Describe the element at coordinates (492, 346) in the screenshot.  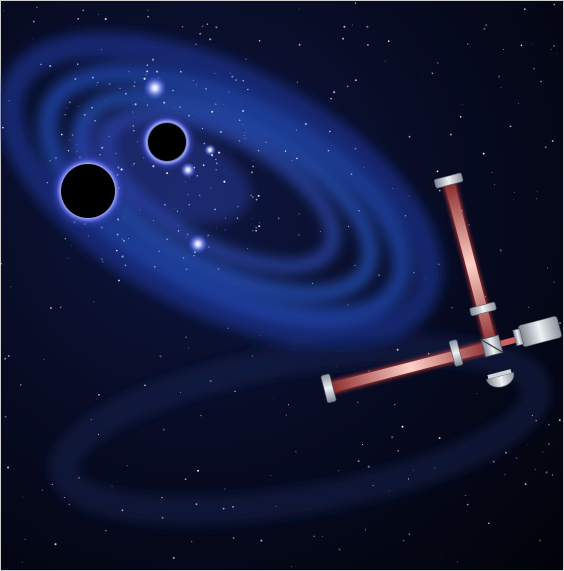
I see `beam-splitter` at that location.